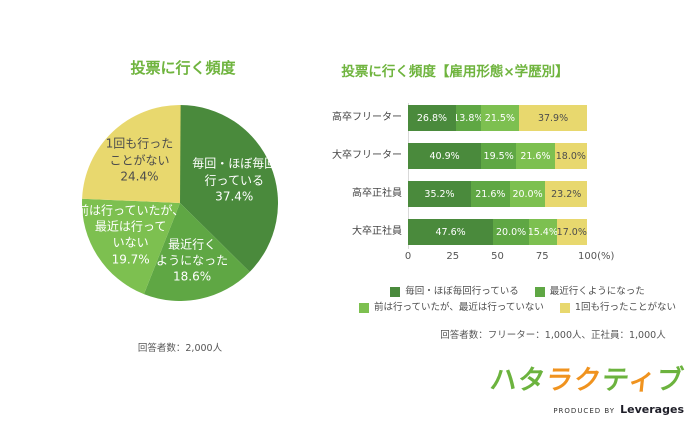 The height and width of the screenshot is (433, 700). Describe the element at coordinates (408, 256) in the screenshot. I see `x-tick-0: 0` at that location.